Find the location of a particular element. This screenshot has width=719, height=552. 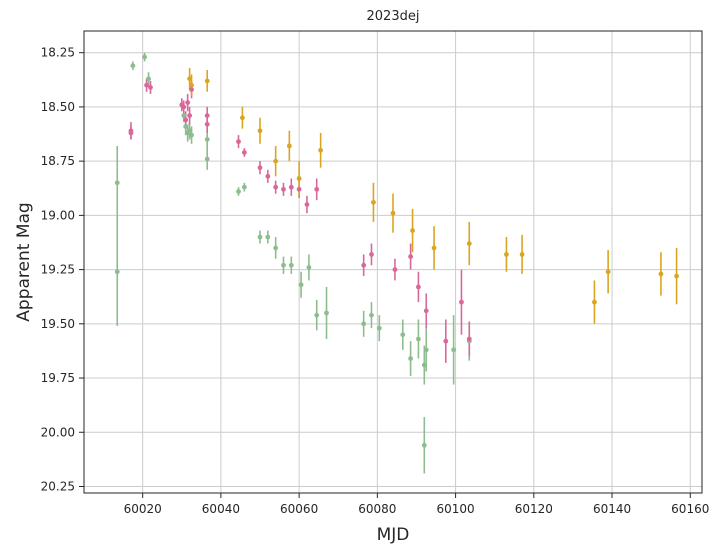

y-tick-label: 18.75 is located at coordinates (58, 161).